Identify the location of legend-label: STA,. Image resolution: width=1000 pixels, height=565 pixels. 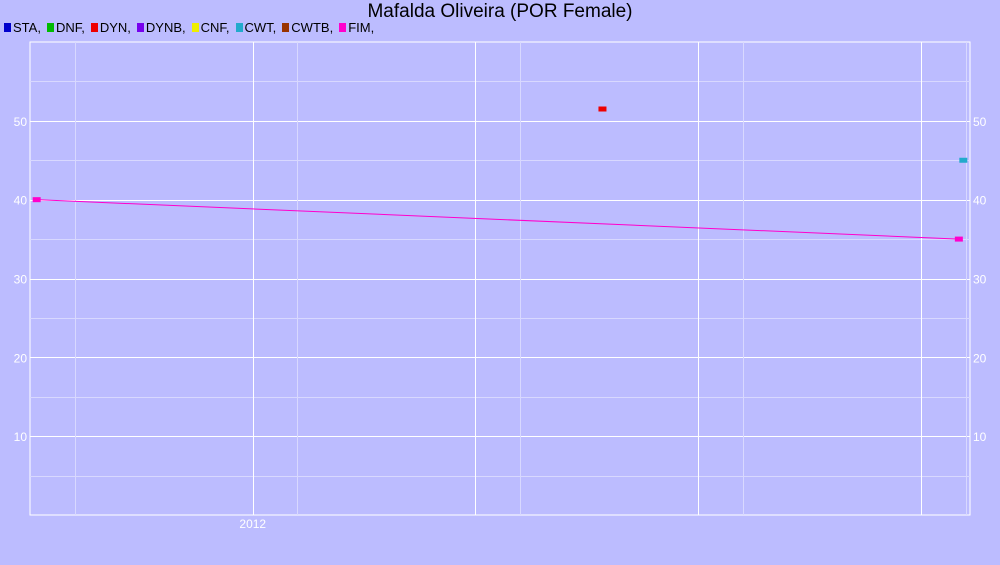
(27, 27).